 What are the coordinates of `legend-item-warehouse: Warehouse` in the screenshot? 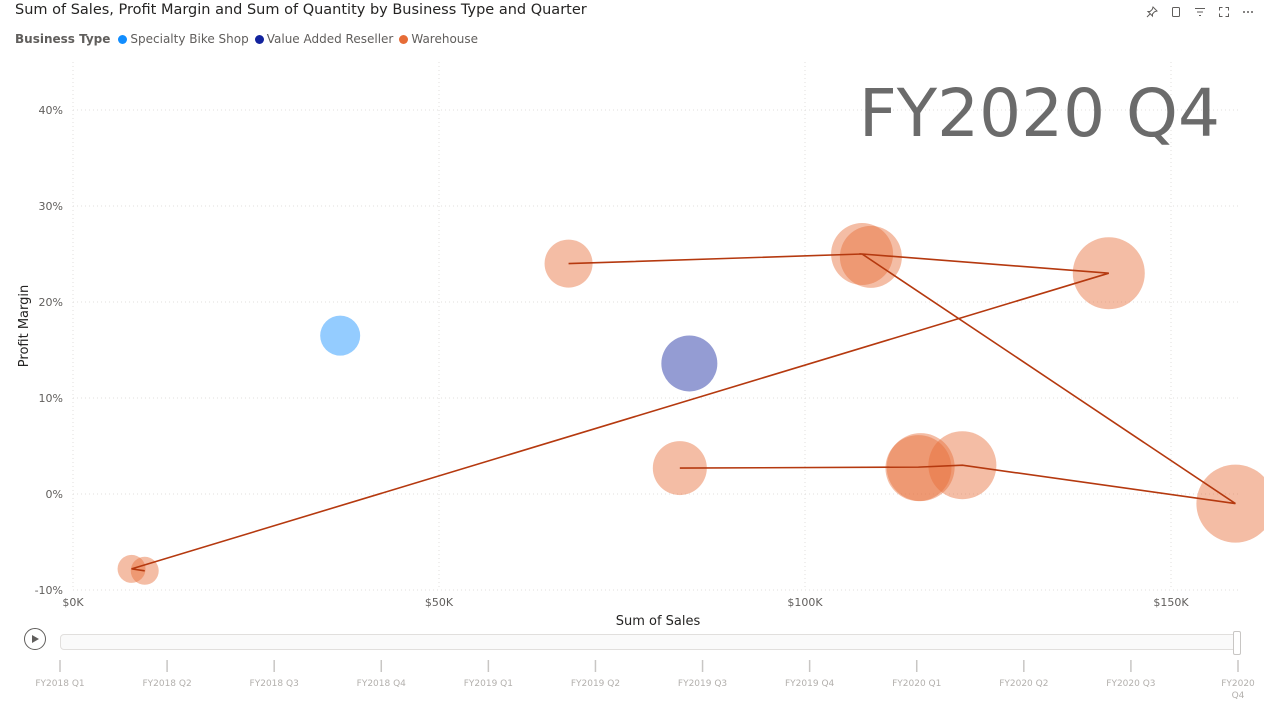 It's located at (438, 39).